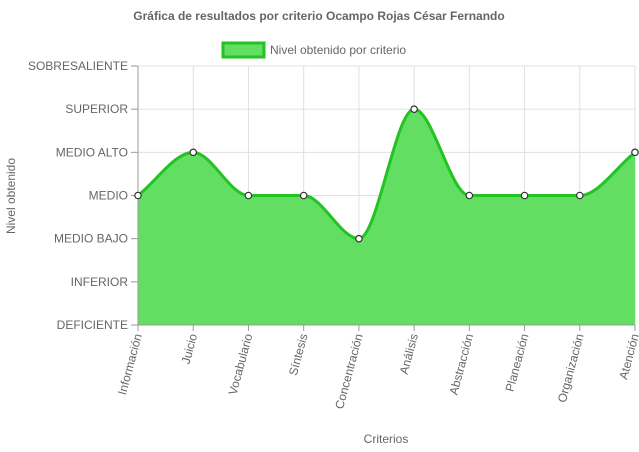  I want to click on x-tick-label: Síntesis, so click(298, 354).